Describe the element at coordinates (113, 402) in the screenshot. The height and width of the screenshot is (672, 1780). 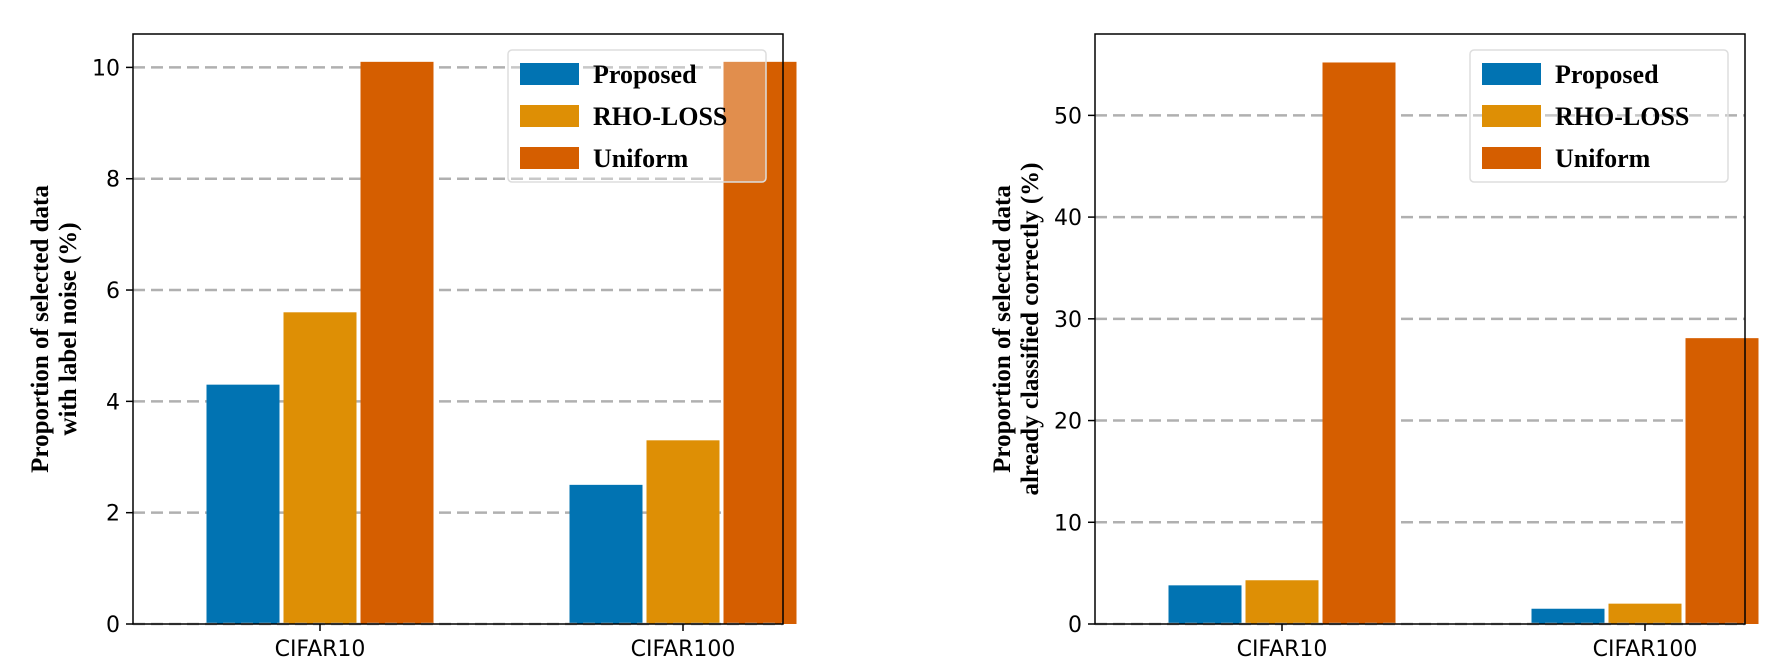
I see `ytick-label-2: 4` at that location.